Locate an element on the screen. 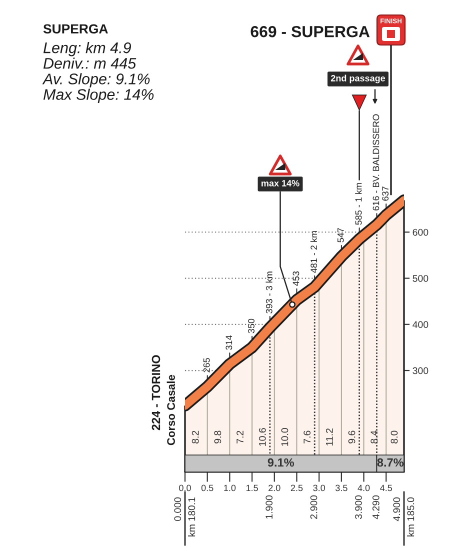  data-label: 393 - 3 km is located at coordinates (269, 293).